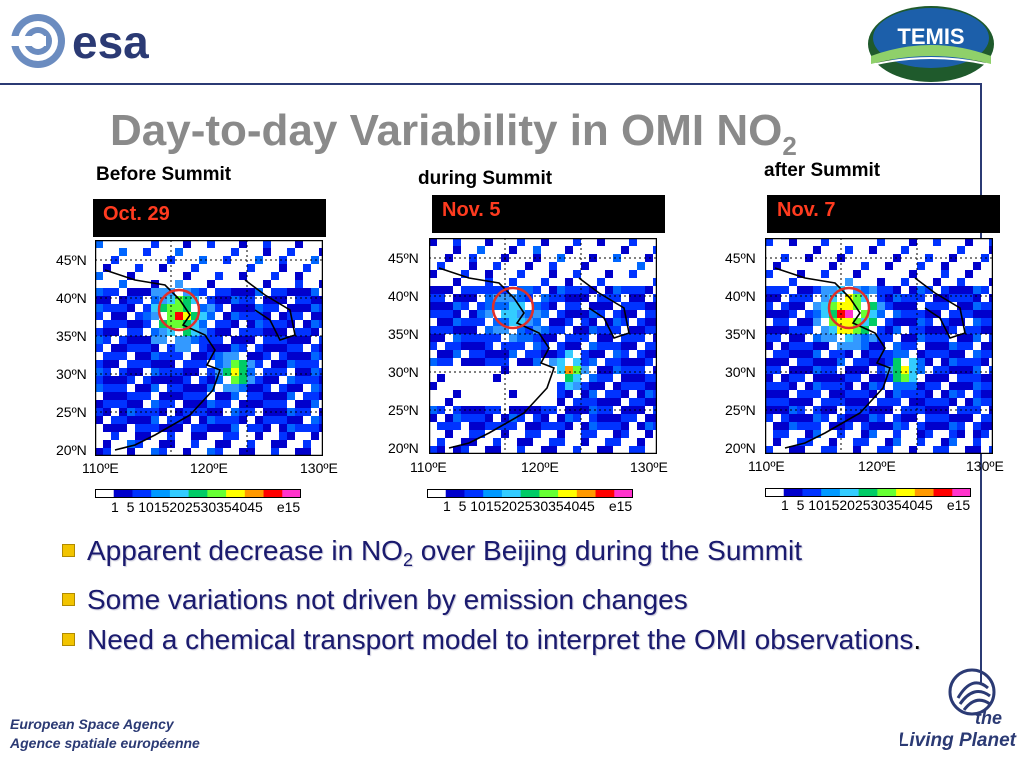  I want to click on beijing-highlight-circle, so click(179, 310).